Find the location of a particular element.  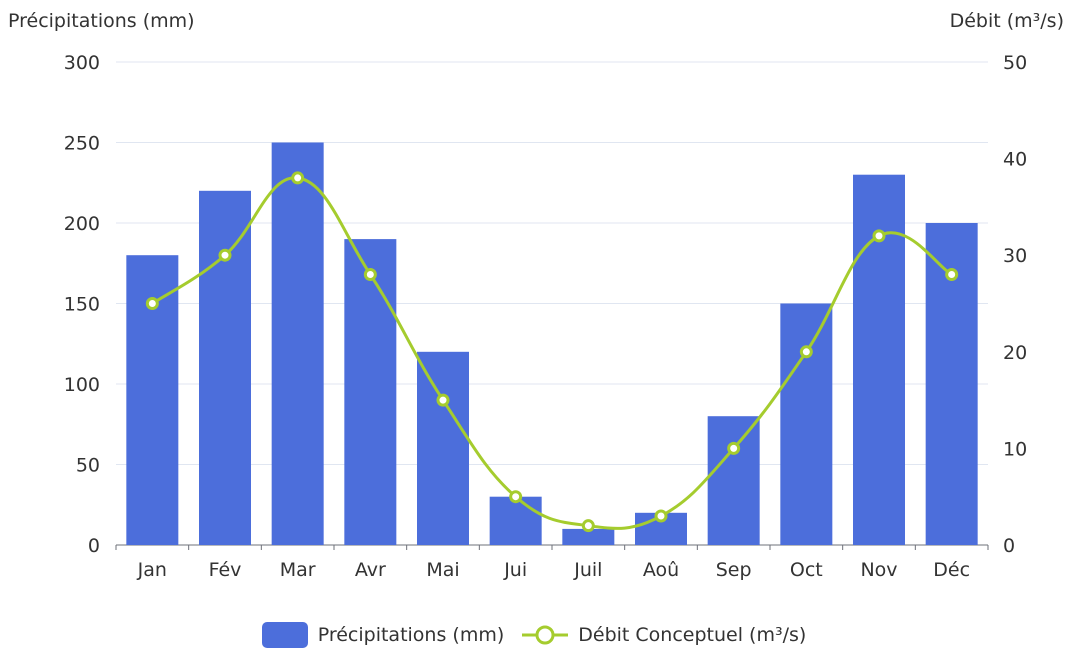

y-right-tick-label: 30 is located at coordinates (1015, 256).